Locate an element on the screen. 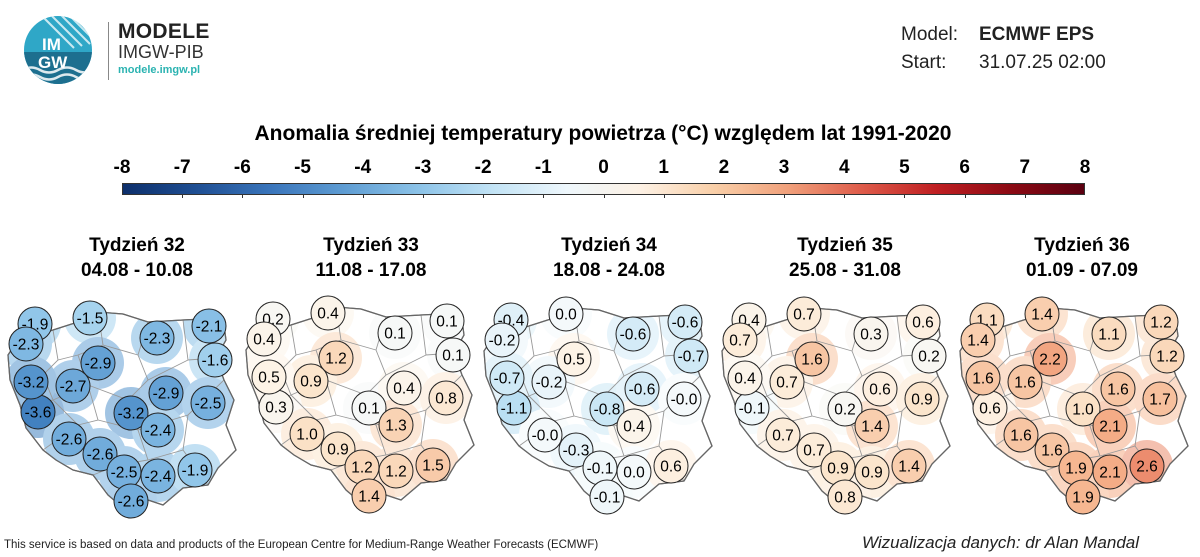 The height and width of the screenshot is (557, 1200). anomaly-value: -1.5 is located at coordinates (90, 319).